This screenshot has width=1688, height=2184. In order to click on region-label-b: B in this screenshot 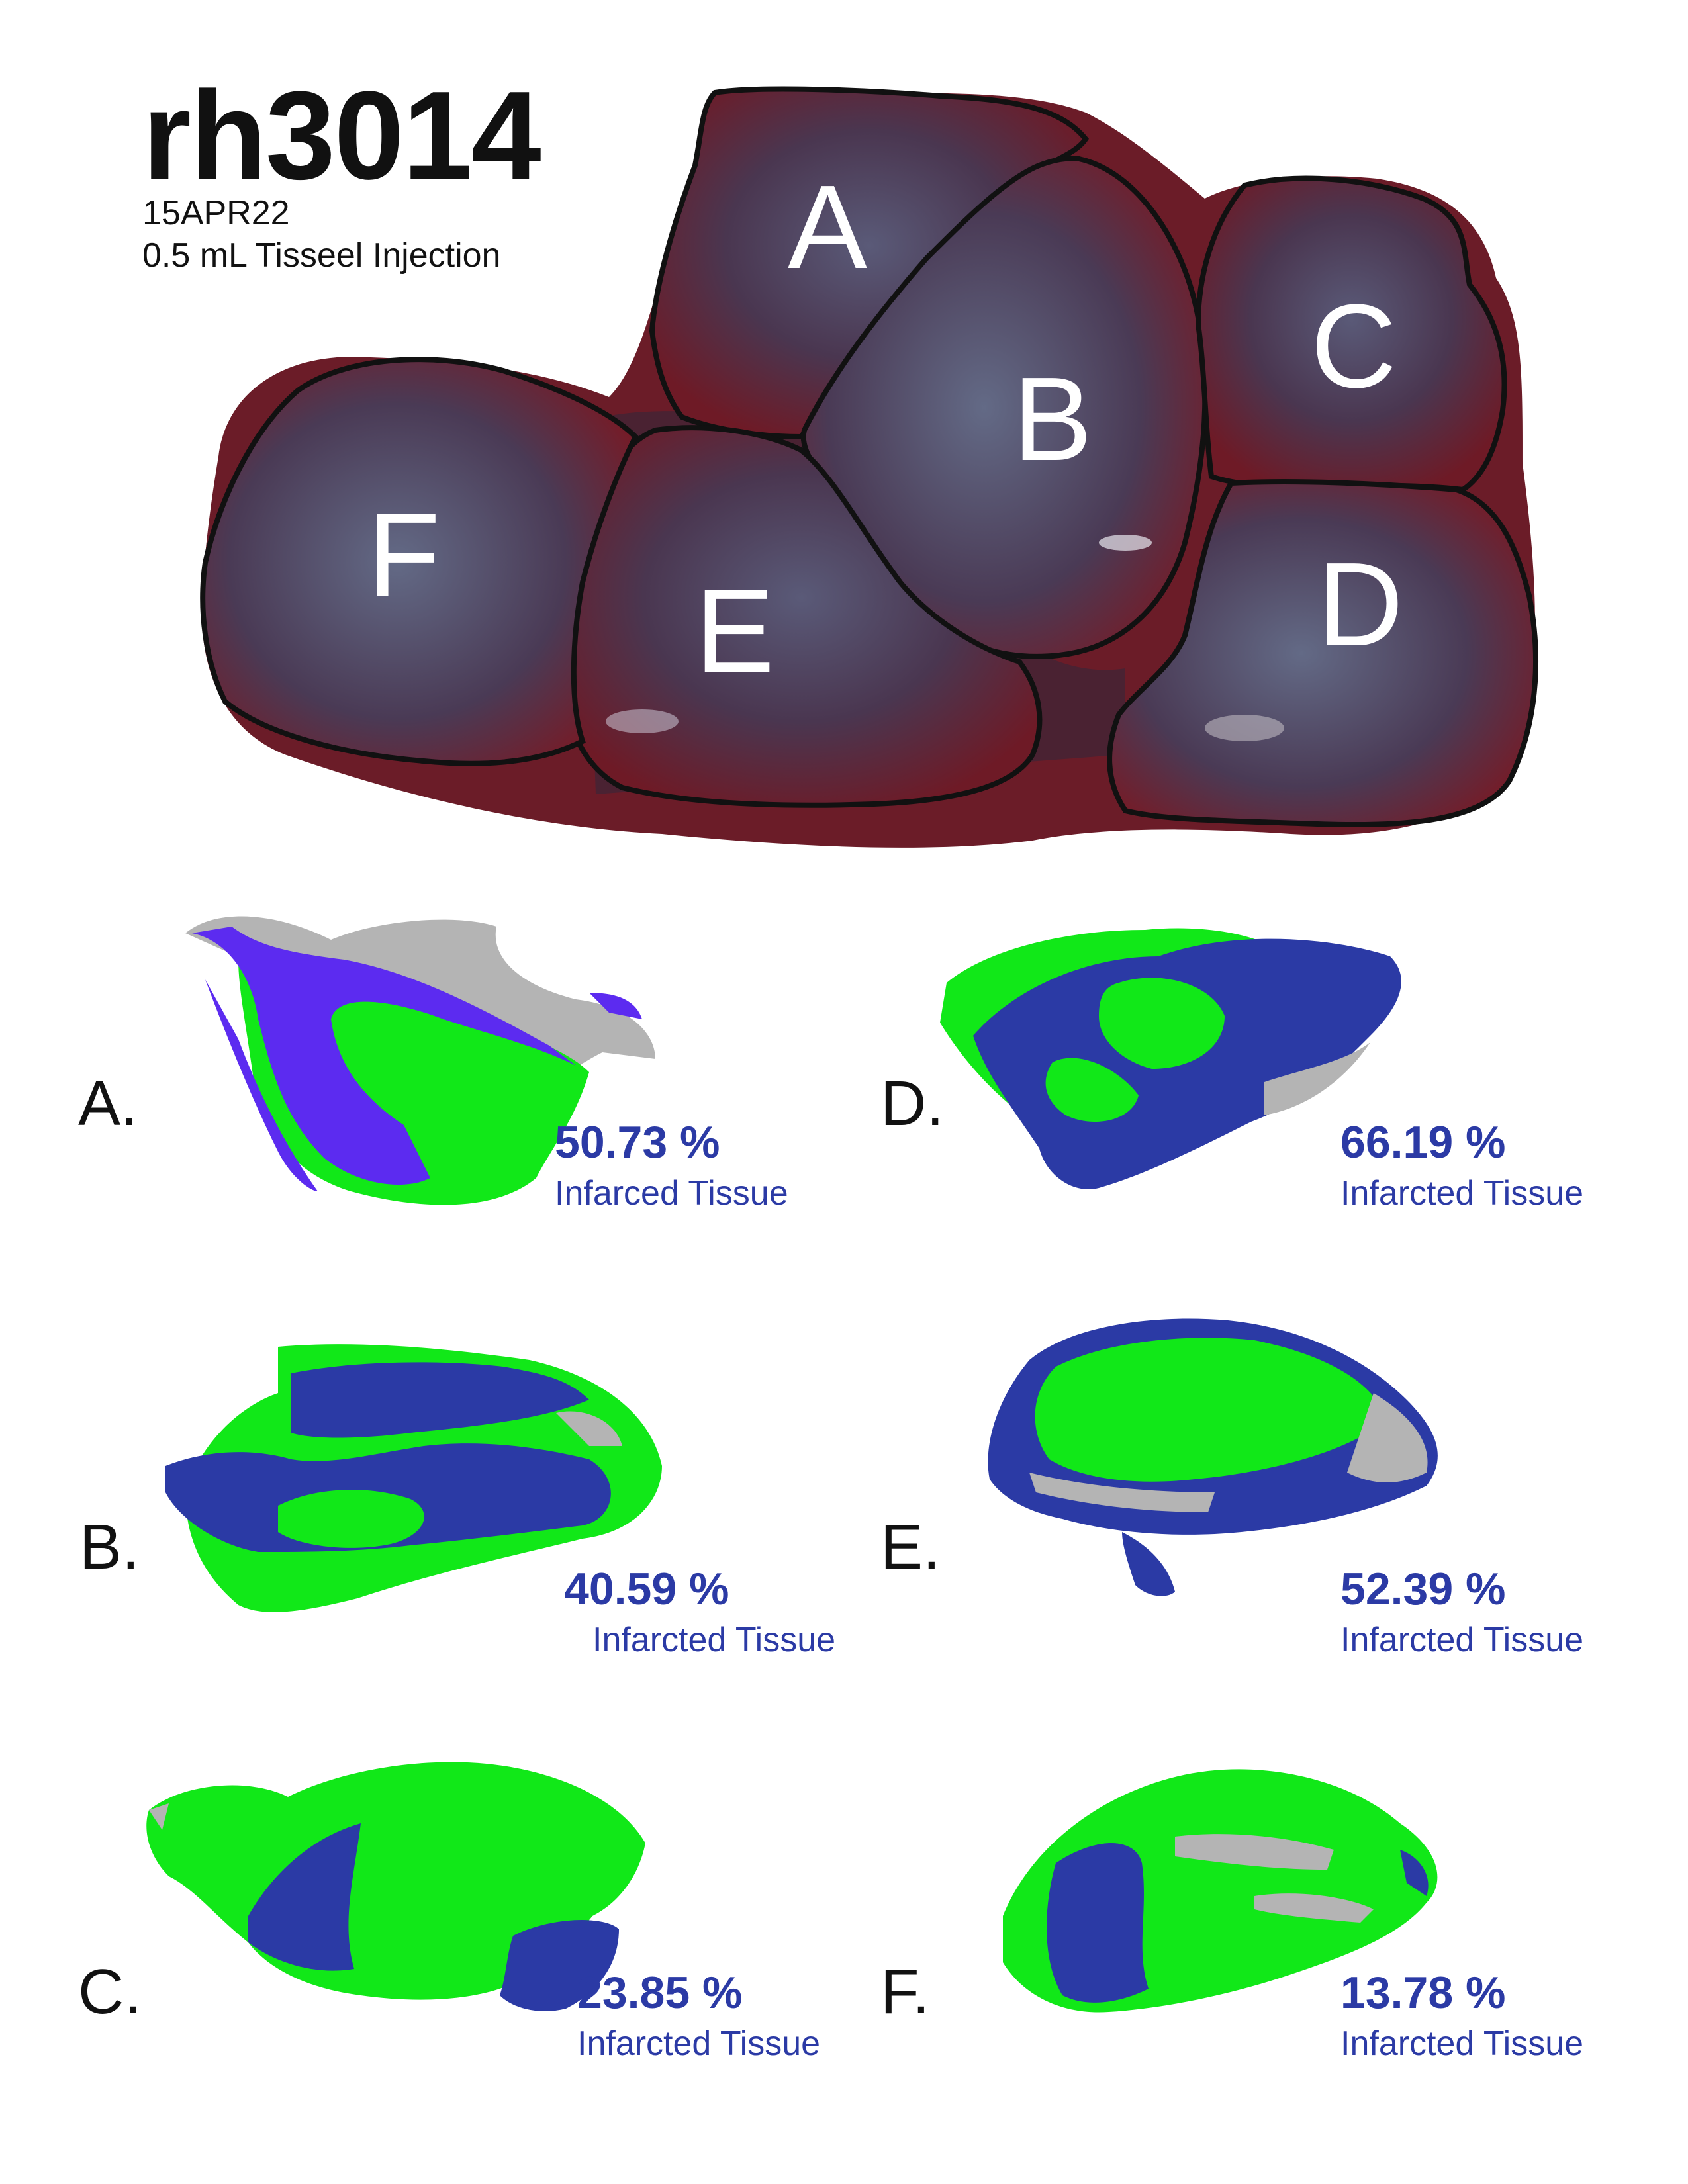, I will do `click(1052, 419)`.